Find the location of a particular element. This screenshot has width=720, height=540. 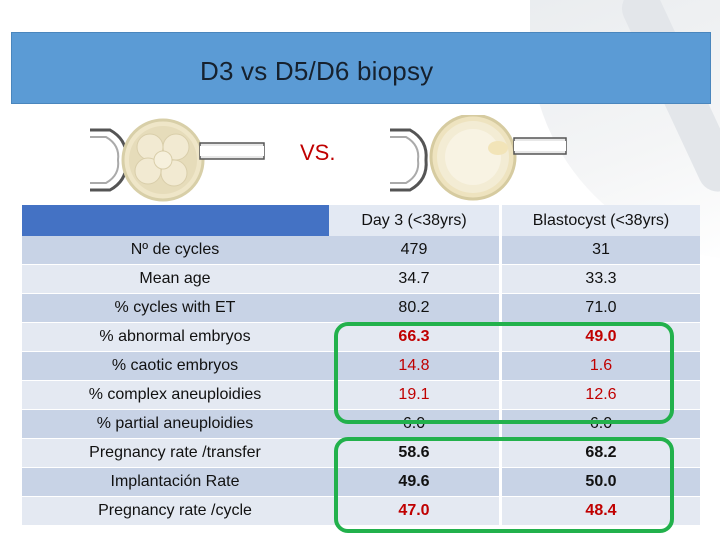

row-label: Pregnancy rate /transfer is located at coordinates (175, 452).